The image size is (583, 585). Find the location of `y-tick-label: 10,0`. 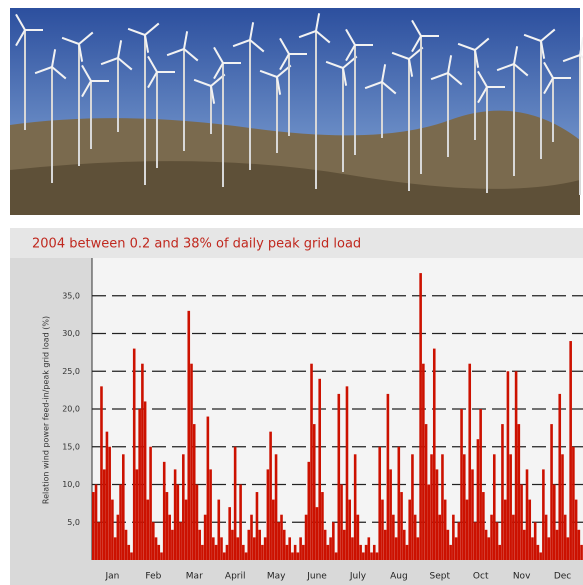

y-tick-label: 10,0 is located at coordinates (71, 484).